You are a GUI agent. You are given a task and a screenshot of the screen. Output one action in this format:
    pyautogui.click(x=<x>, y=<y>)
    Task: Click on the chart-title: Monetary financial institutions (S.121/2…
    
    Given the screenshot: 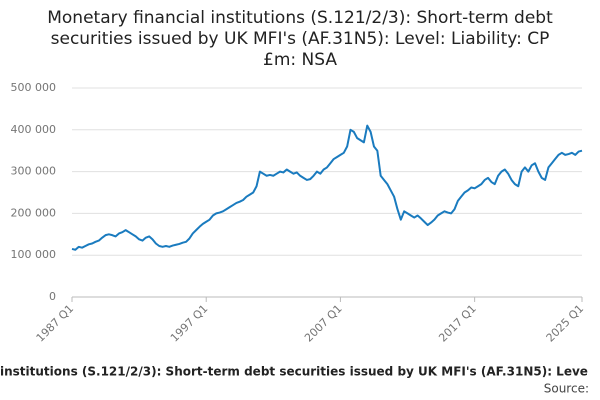 What is the action you would take?
    pyautogui.click(x=300, y=18)
    